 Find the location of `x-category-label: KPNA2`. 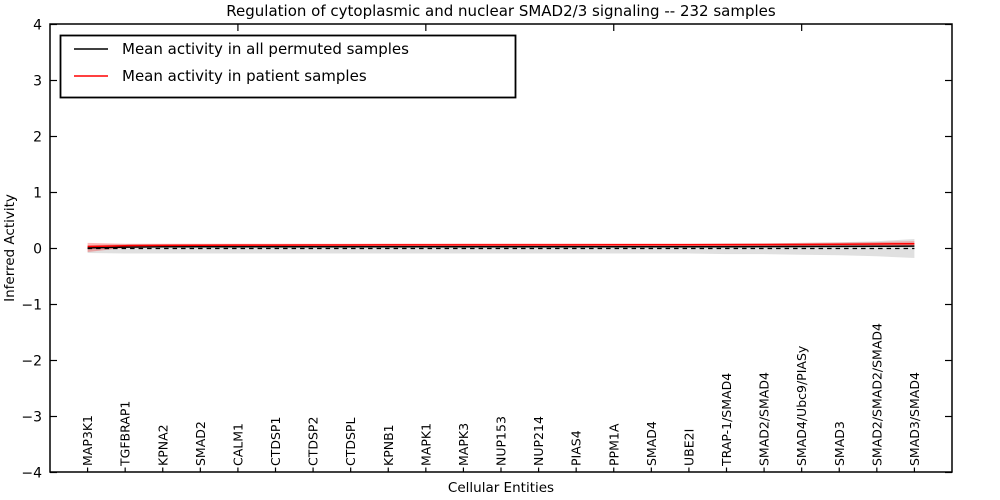

x-category-label: KPNA2 is located at coordinates (162, 445).